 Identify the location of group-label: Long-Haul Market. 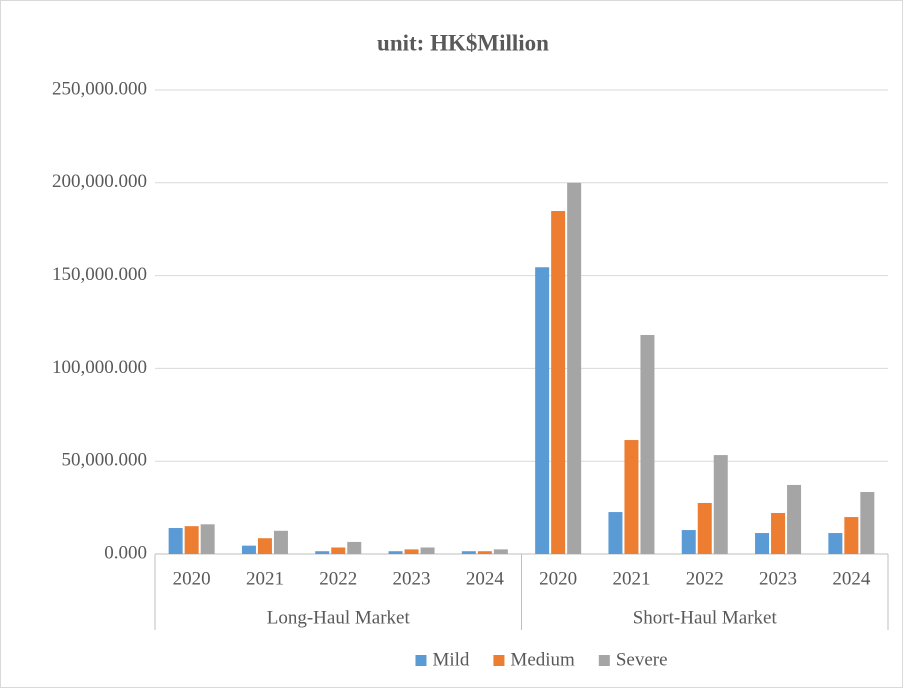
(339, 617).